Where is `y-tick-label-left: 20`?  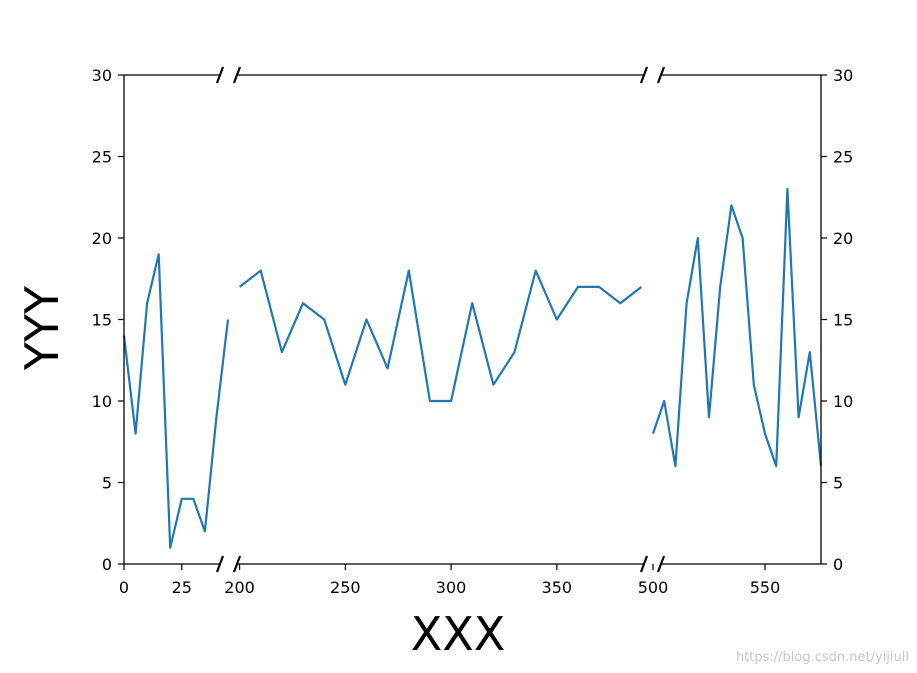 y-tick-label-left: 20 is located at coordinates (102, 238).